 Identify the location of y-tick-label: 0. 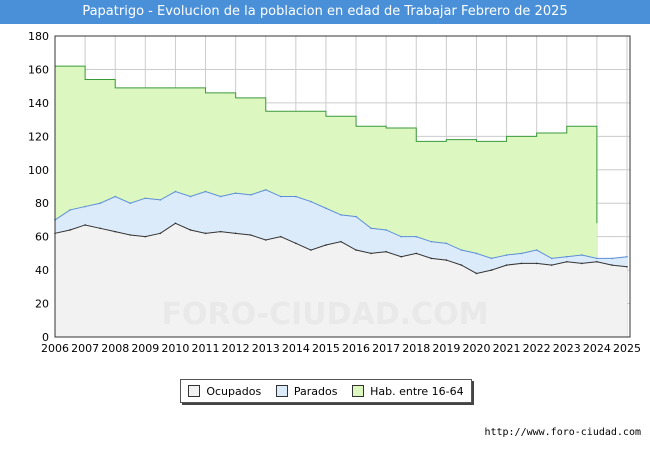
(45, 337).